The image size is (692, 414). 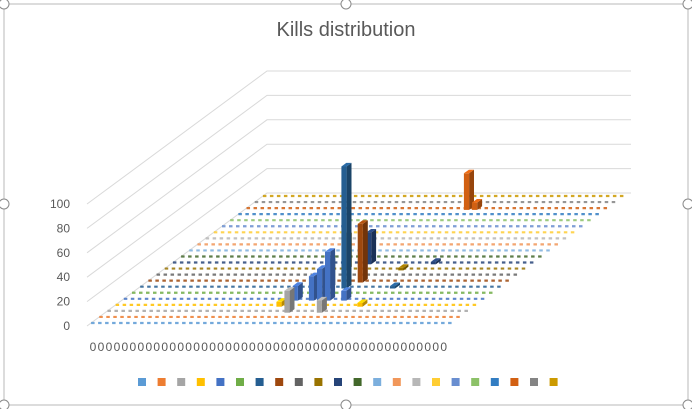 I want to click on y-axis-ticks: 0 20 40 60 80 100, so click(x=60, y=265).